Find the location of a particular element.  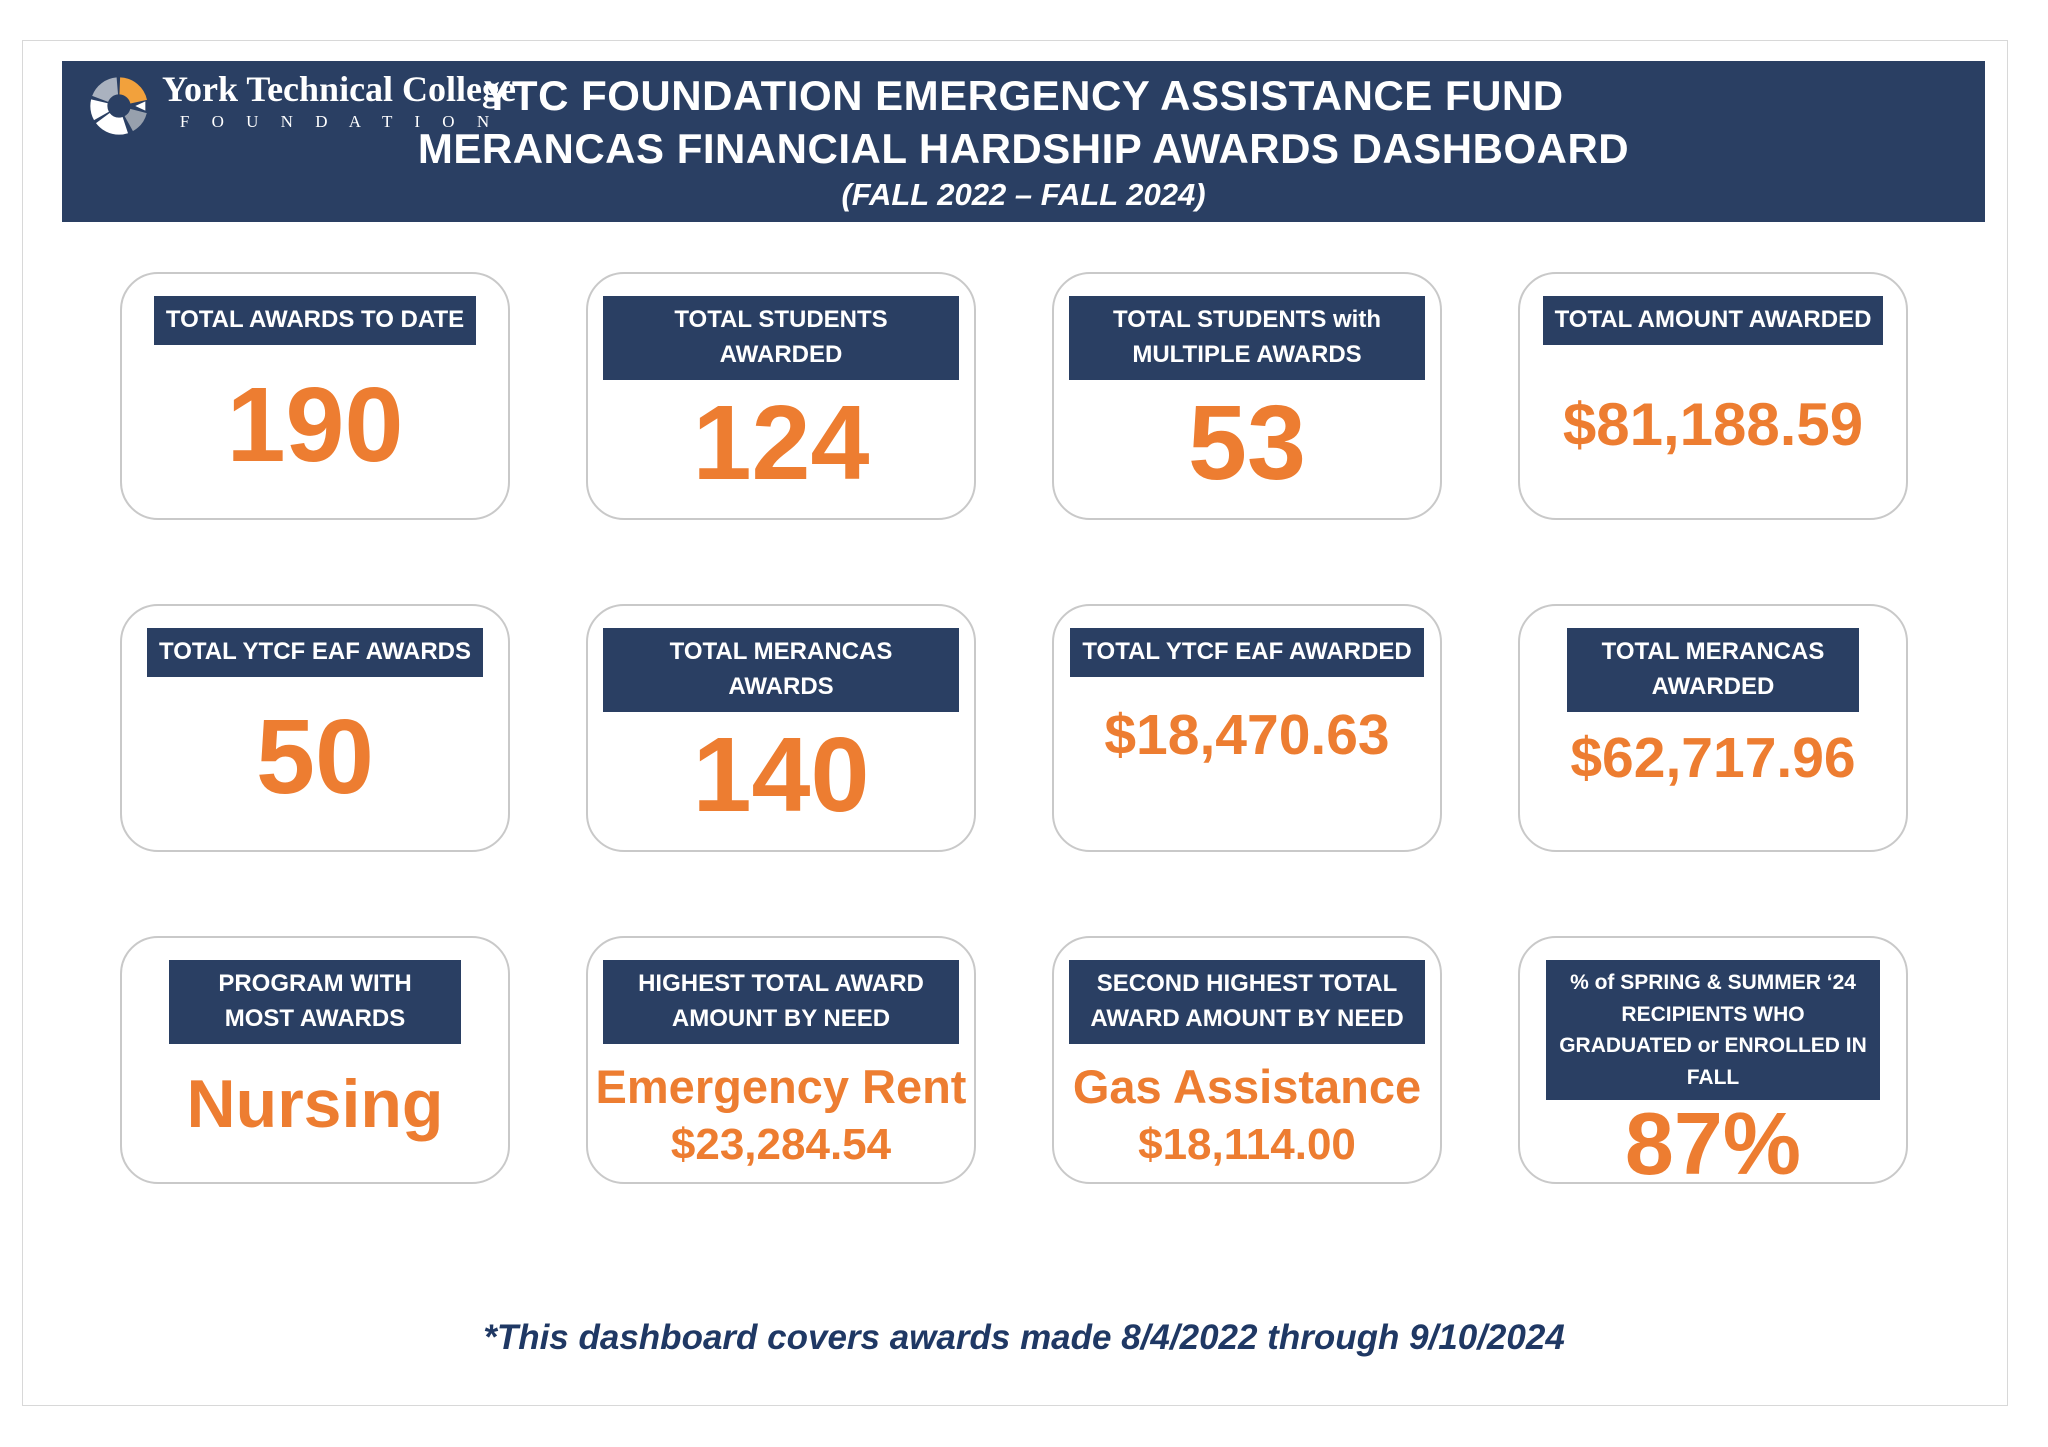

card-label-badge: TOTAL AMOUNT AWARDED is located at coordinates (1713, 320).